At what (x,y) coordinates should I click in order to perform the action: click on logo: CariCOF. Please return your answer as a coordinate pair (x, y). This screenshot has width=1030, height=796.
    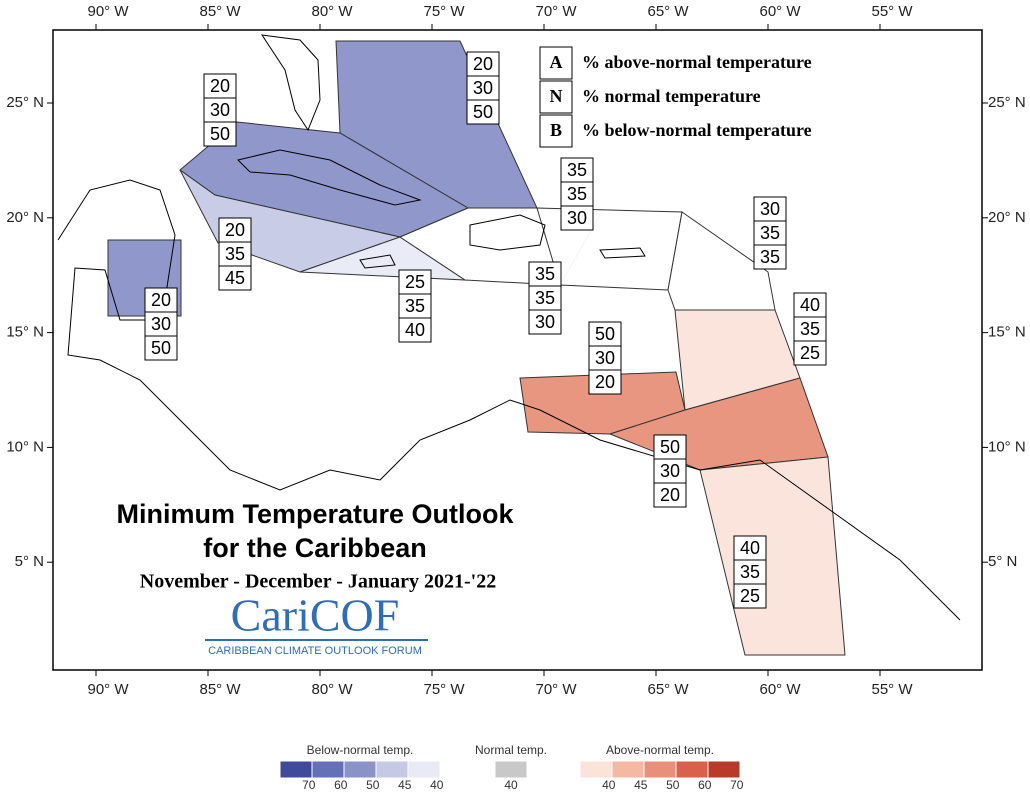
    Looking at the image, I should click on (315, 615).